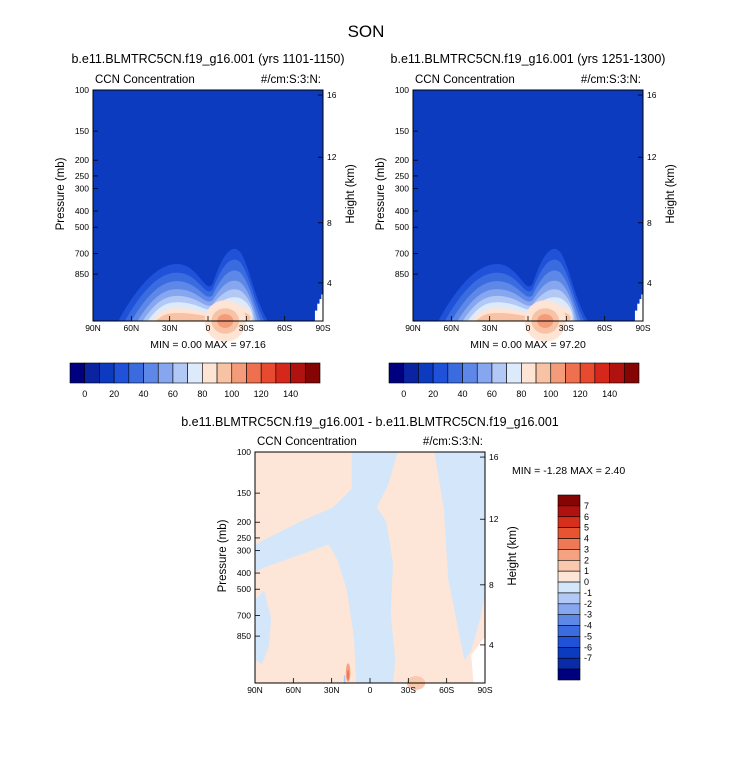 This screenshot has height=780, width=733. Describe the element at coordinates (403, 394) in the screenshot. I see `colorbar-label: 0` at that location.